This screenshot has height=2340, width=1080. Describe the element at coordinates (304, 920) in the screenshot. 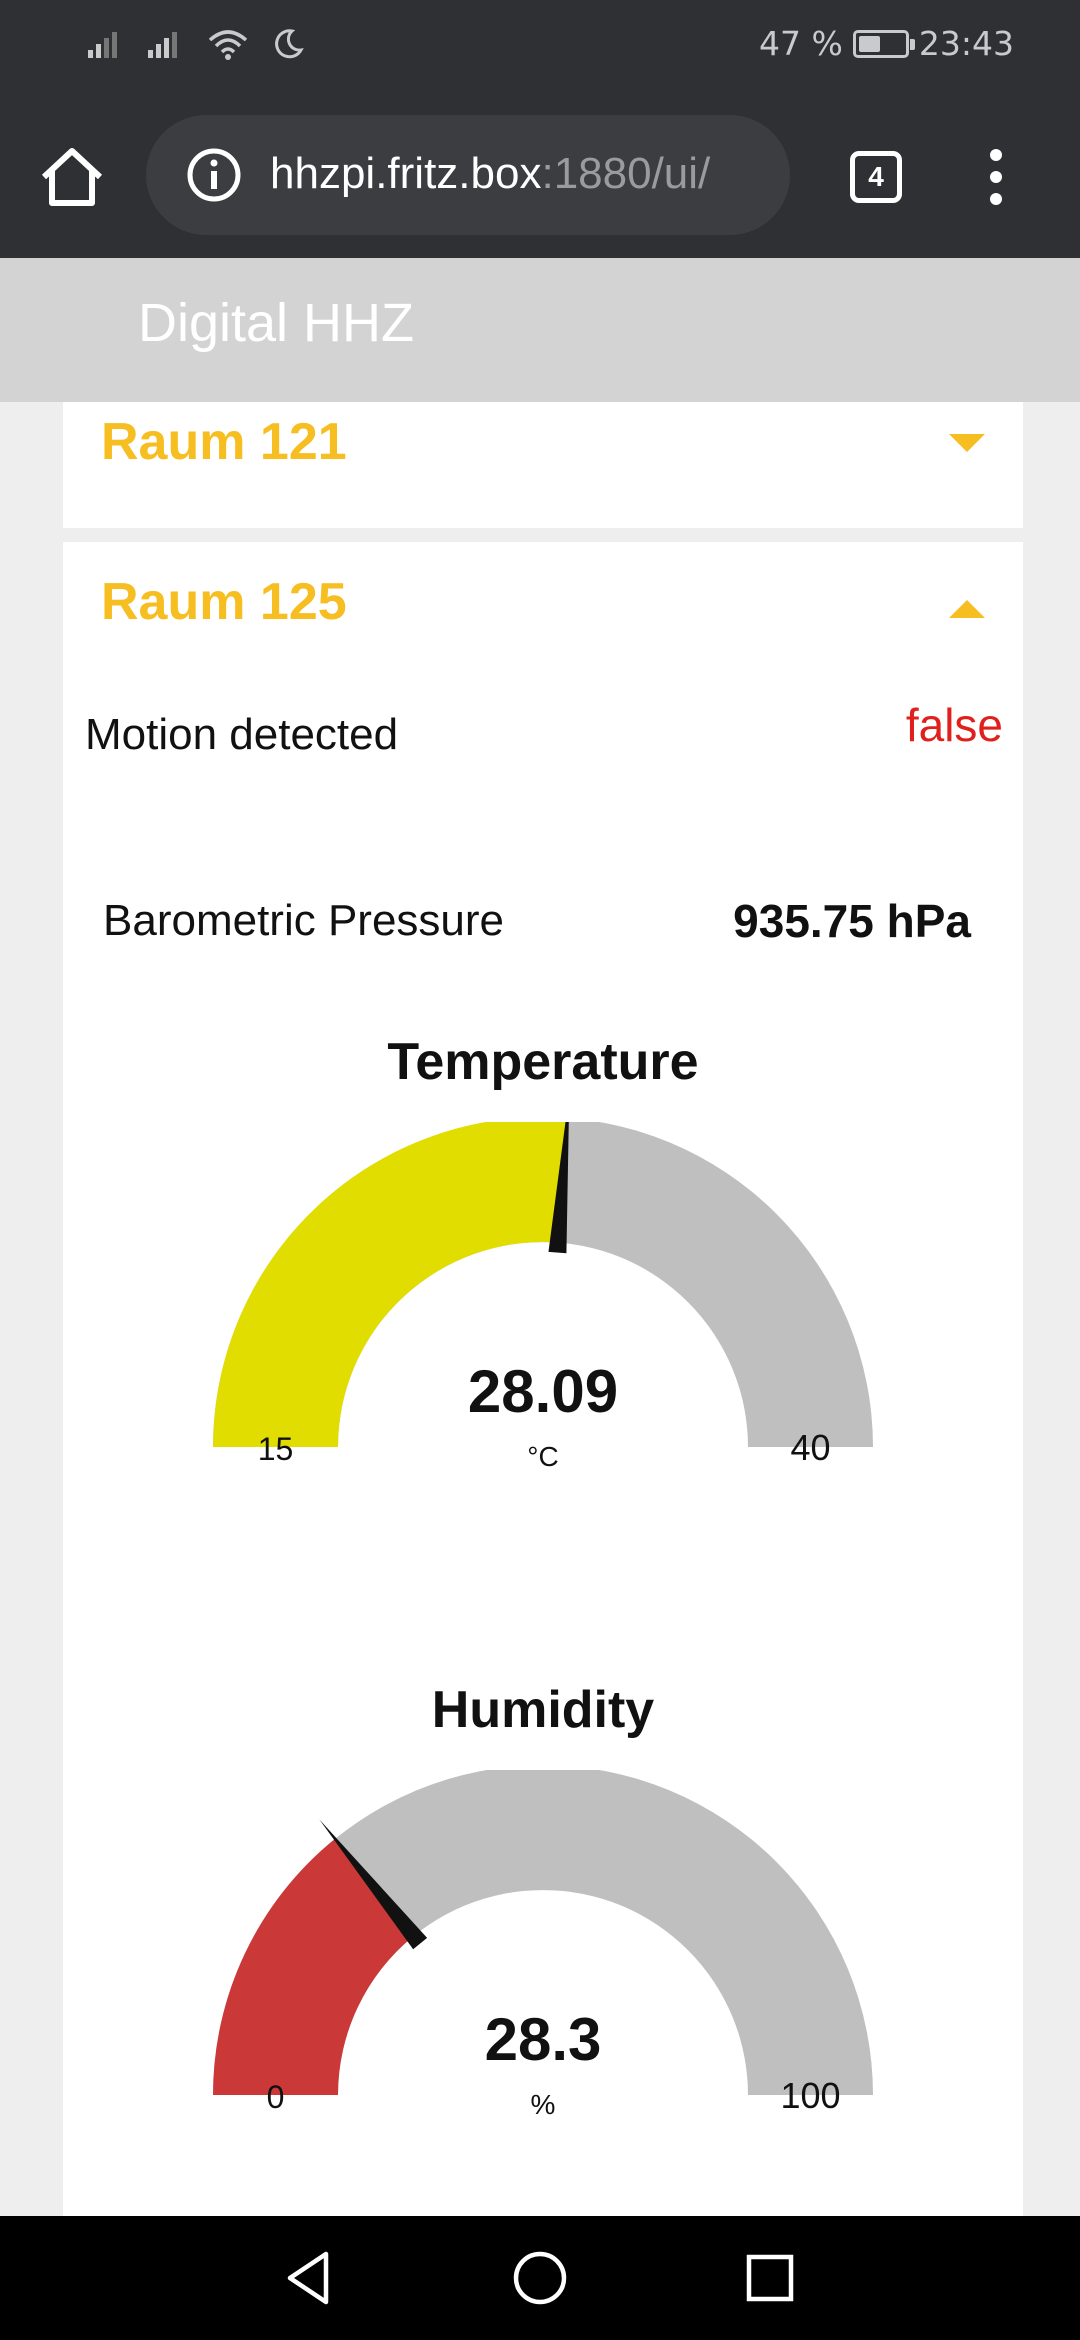

I see `pressure-label: Barometric Pressure` at that location.